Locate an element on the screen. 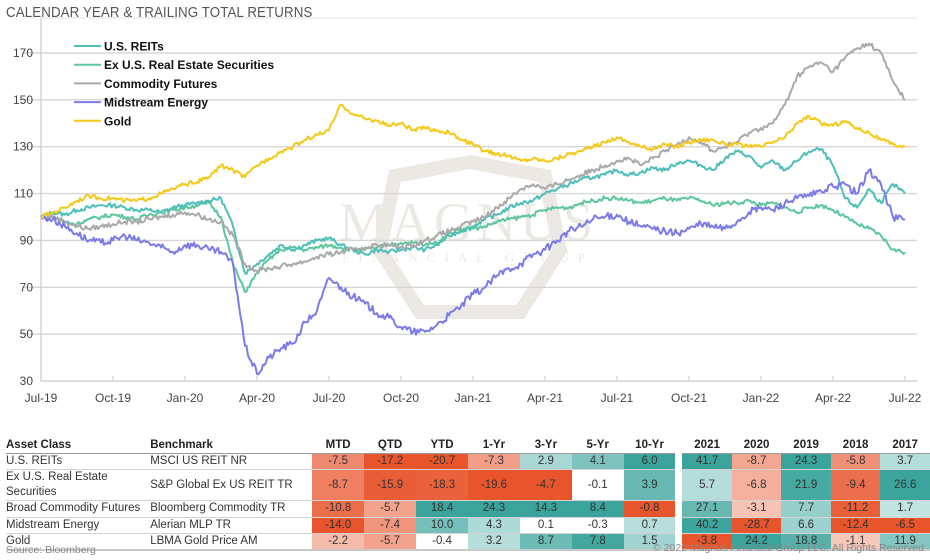  trailing-return-cell: -0.1 is located at coordinates (597, 485).